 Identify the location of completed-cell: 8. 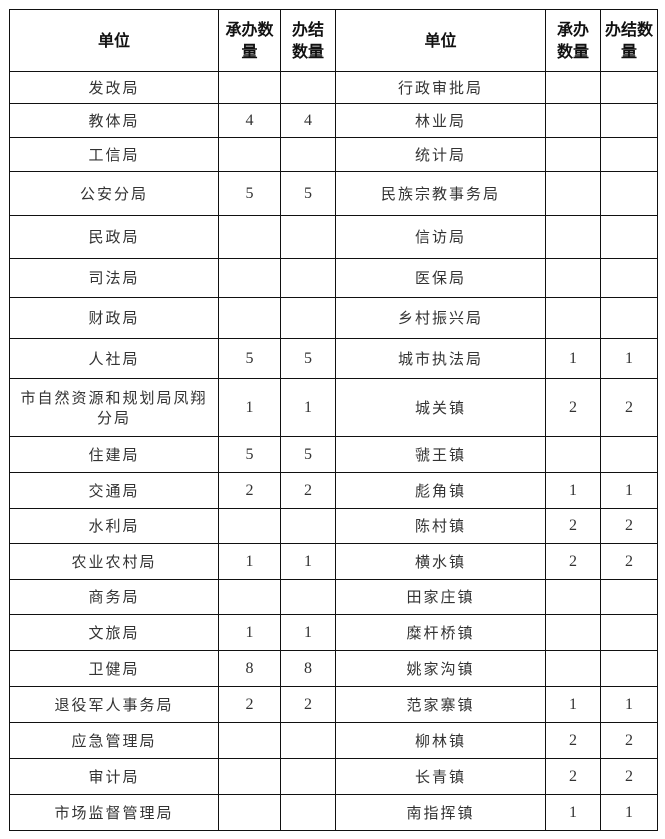
(308, 668).